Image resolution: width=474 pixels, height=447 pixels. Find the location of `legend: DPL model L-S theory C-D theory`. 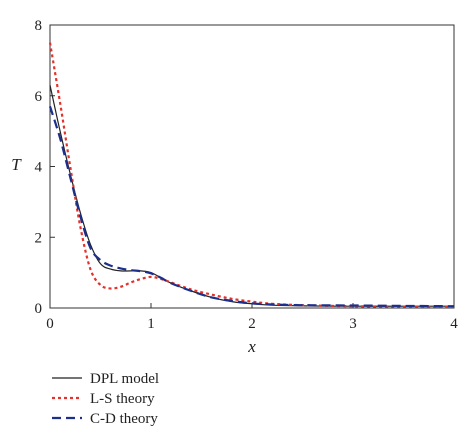

legend: DPL model L-S theory C-D theory is located at coordinates (105, 399).